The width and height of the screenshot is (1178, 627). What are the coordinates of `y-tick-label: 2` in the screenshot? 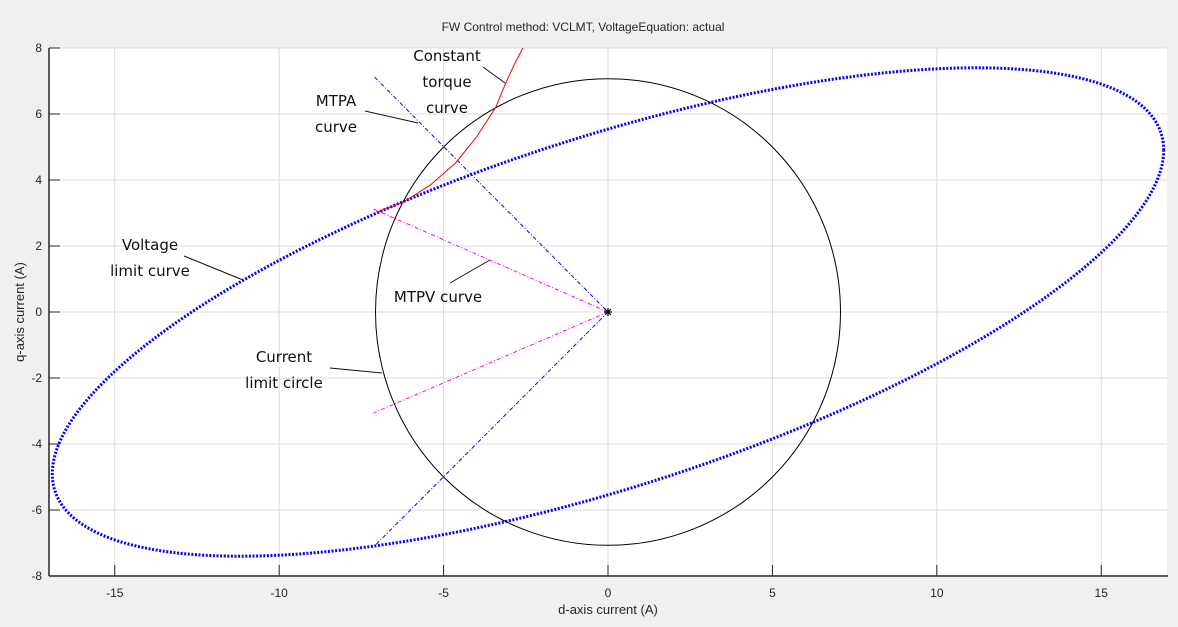 It's located at (38, 246).